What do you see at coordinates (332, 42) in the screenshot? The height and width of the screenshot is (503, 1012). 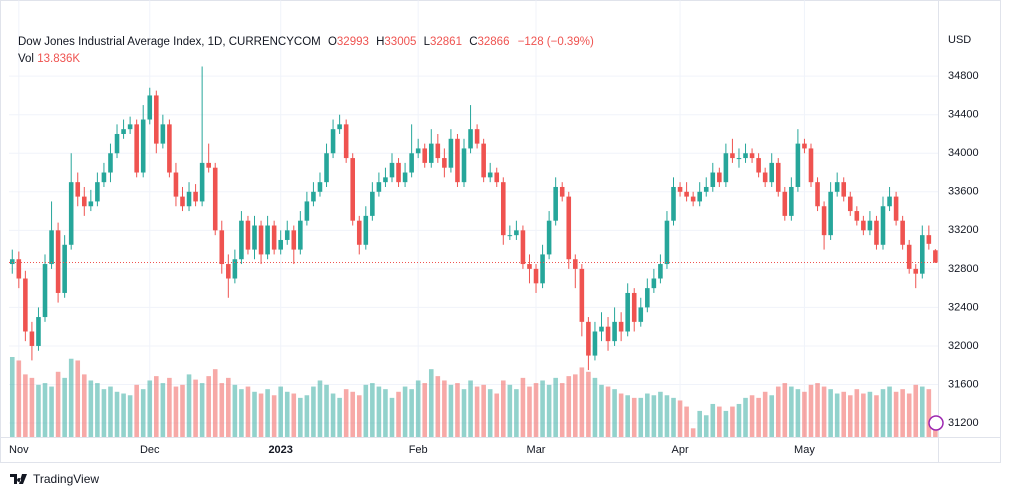 I see `o-label: O` at bounding box center [332, 42].